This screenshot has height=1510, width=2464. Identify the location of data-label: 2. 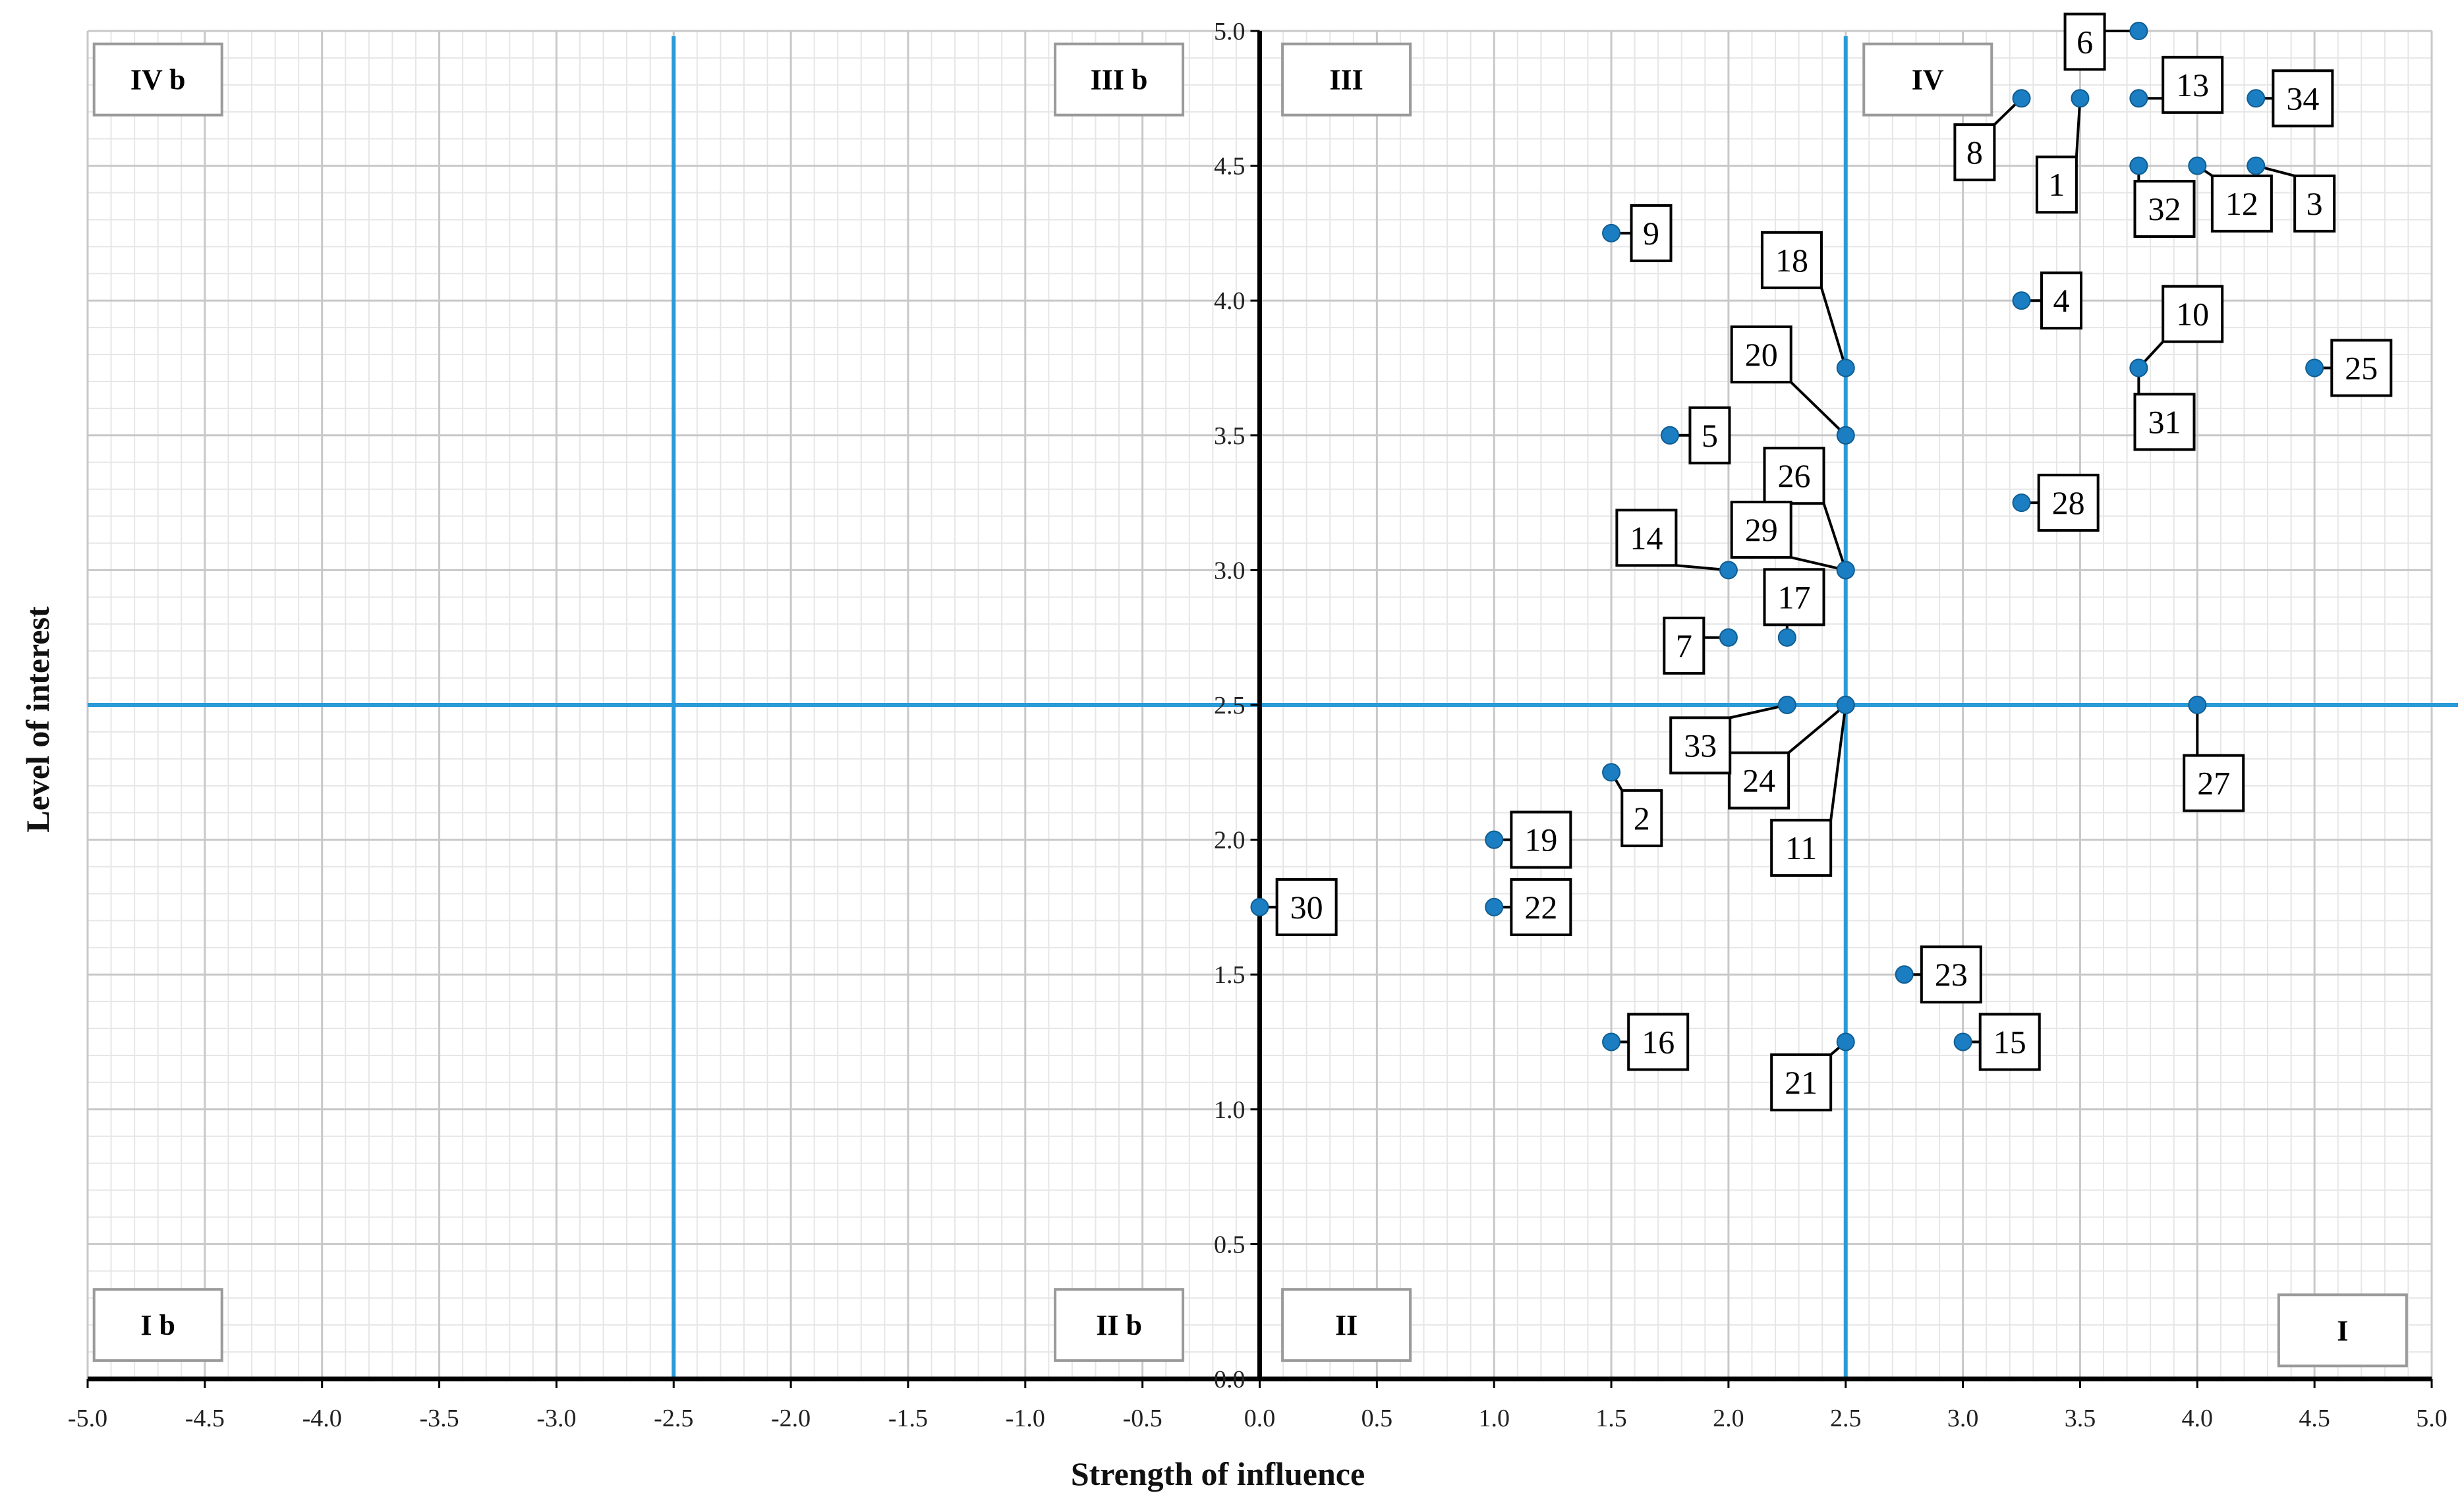
(1642, 818).